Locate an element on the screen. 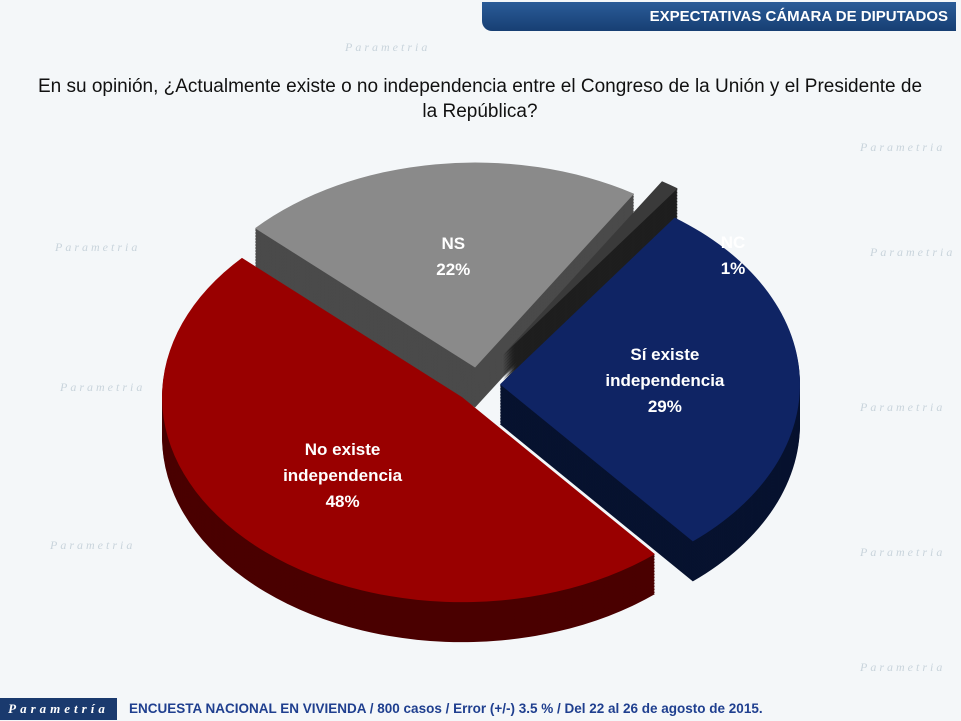  data-label: NC 1% is located at coordinates (733, 255).